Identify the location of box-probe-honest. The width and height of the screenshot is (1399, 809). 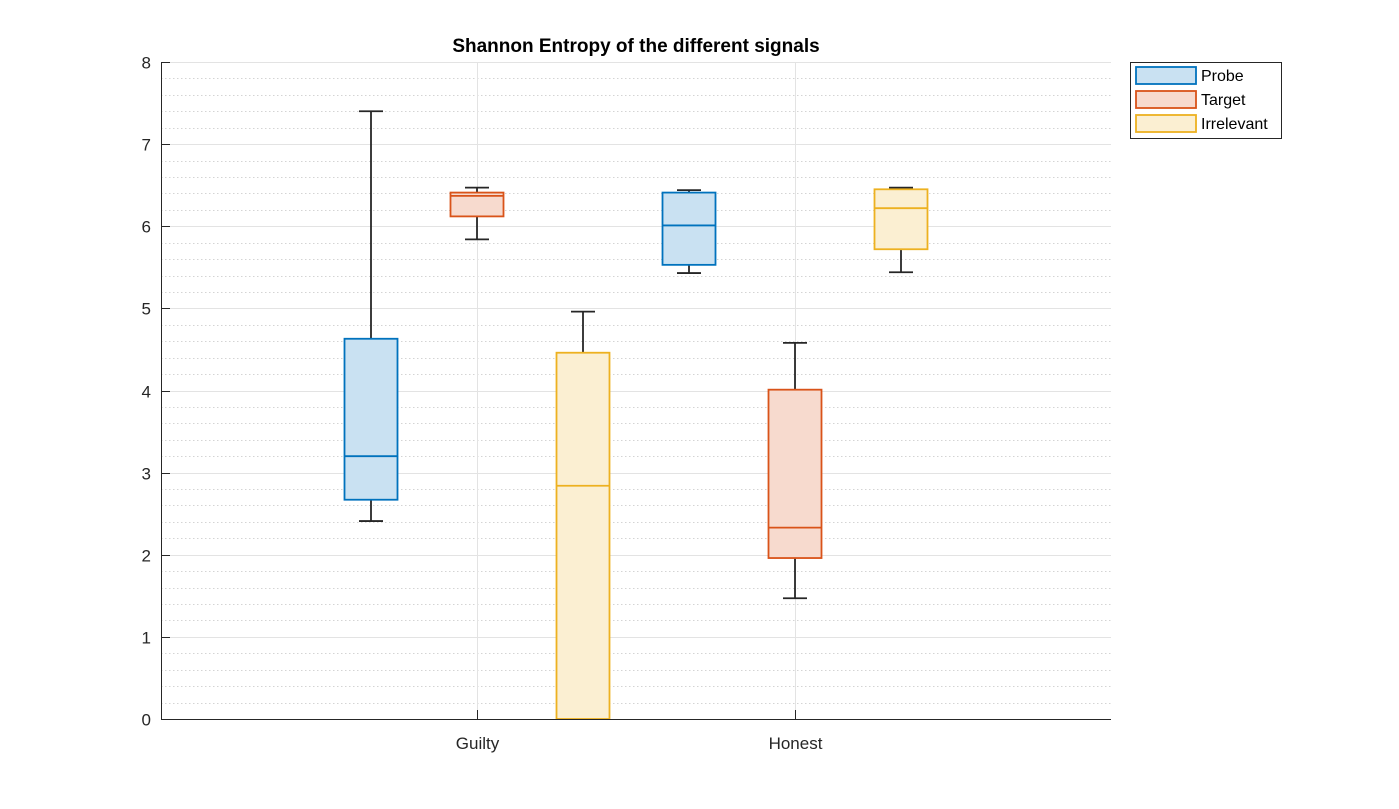
(689, 231).